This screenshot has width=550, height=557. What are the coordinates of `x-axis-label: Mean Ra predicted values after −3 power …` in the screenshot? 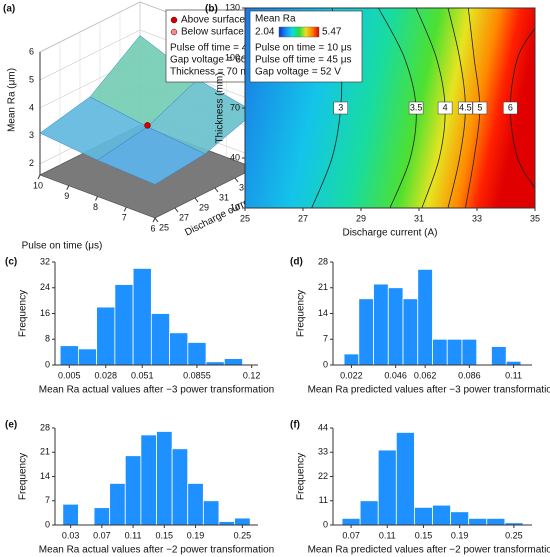 It's located at (429, 390).